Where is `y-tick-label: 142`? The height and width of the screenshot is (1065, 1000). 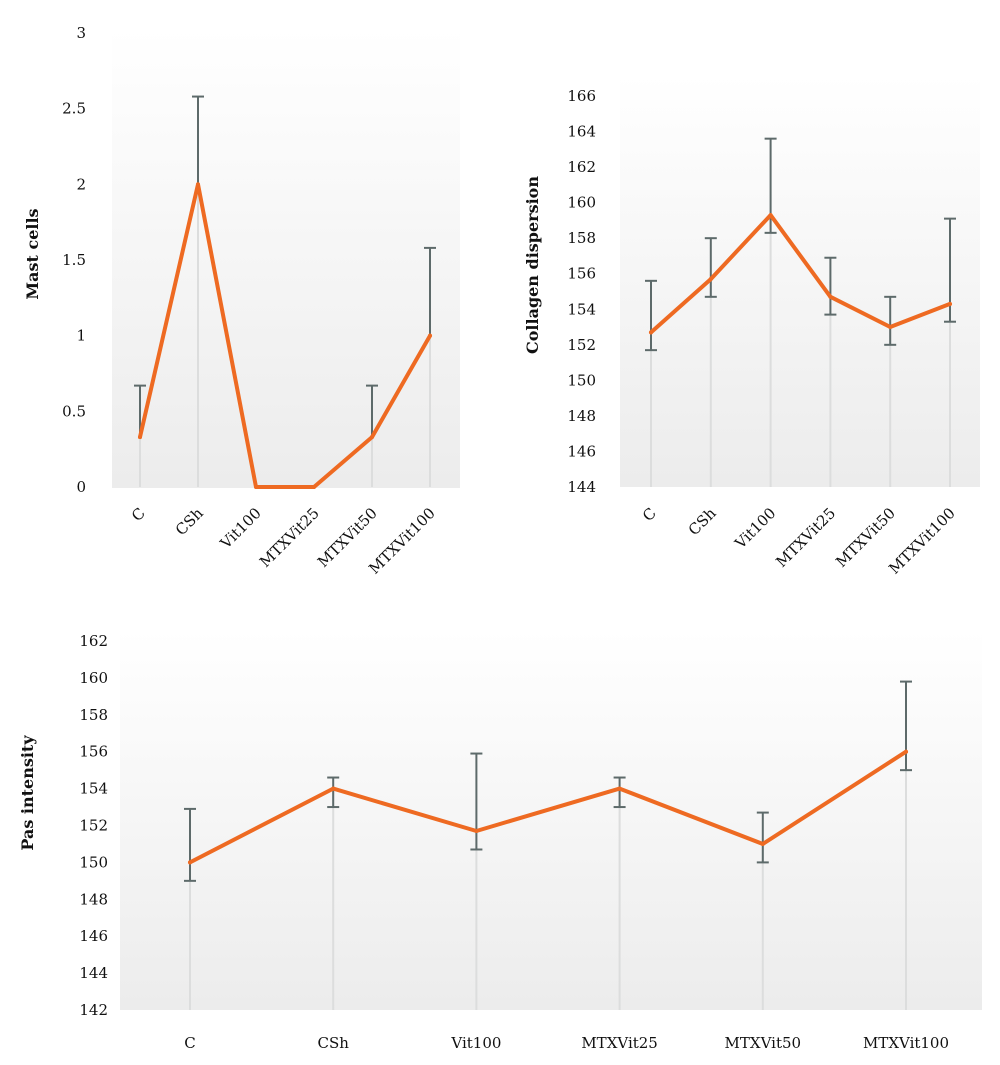
y-tick-label: 142 is located at coordinates (93, 1010).